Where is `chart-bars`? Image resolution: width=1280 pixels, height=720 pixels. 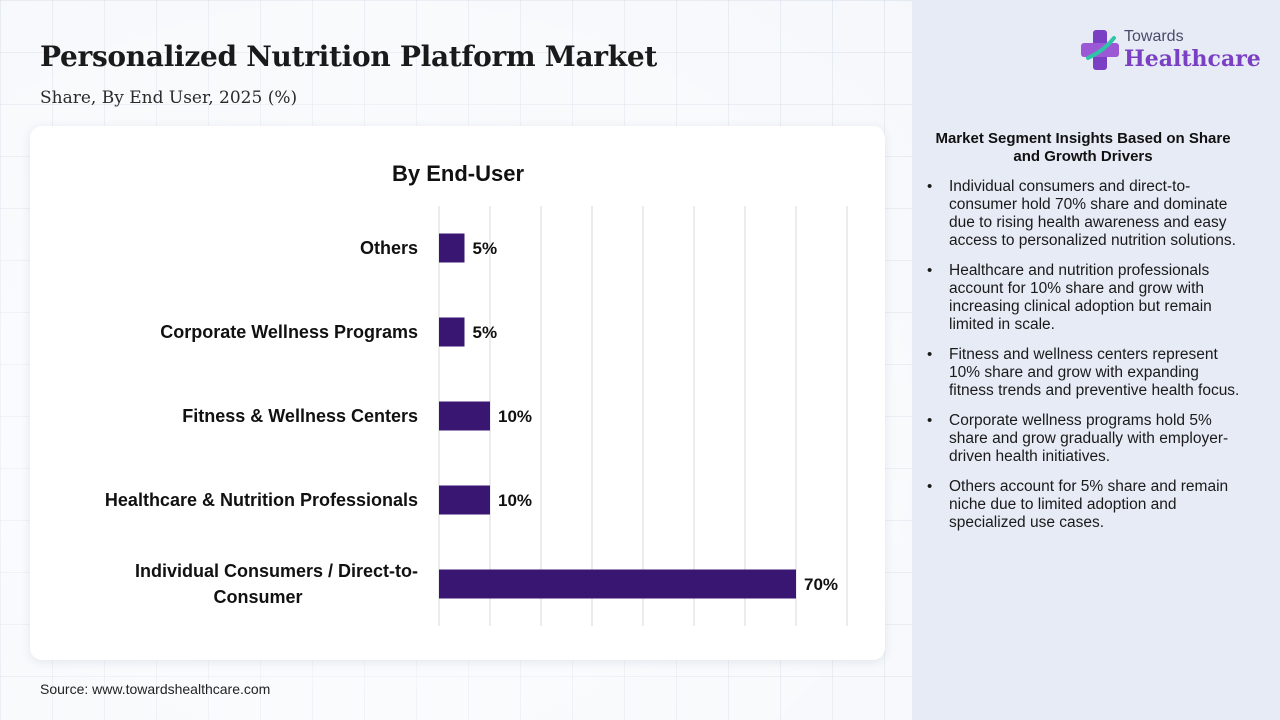
chart-bars is located at coordinates (617, 416).